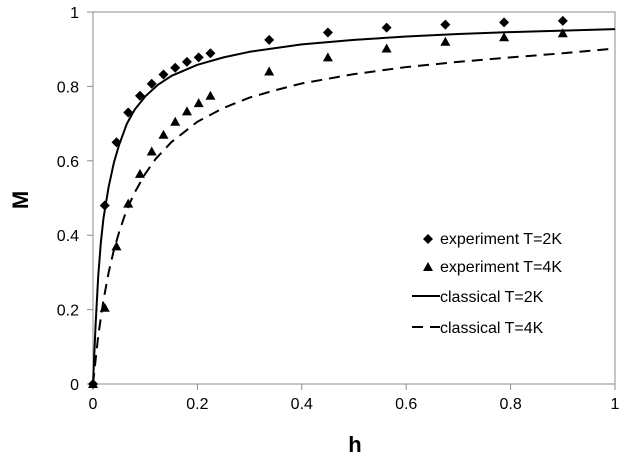 Image resolution: width=619 pixels, height=460 pixels. I want to click on x-tick-label: 0.8, so click(510, 404).